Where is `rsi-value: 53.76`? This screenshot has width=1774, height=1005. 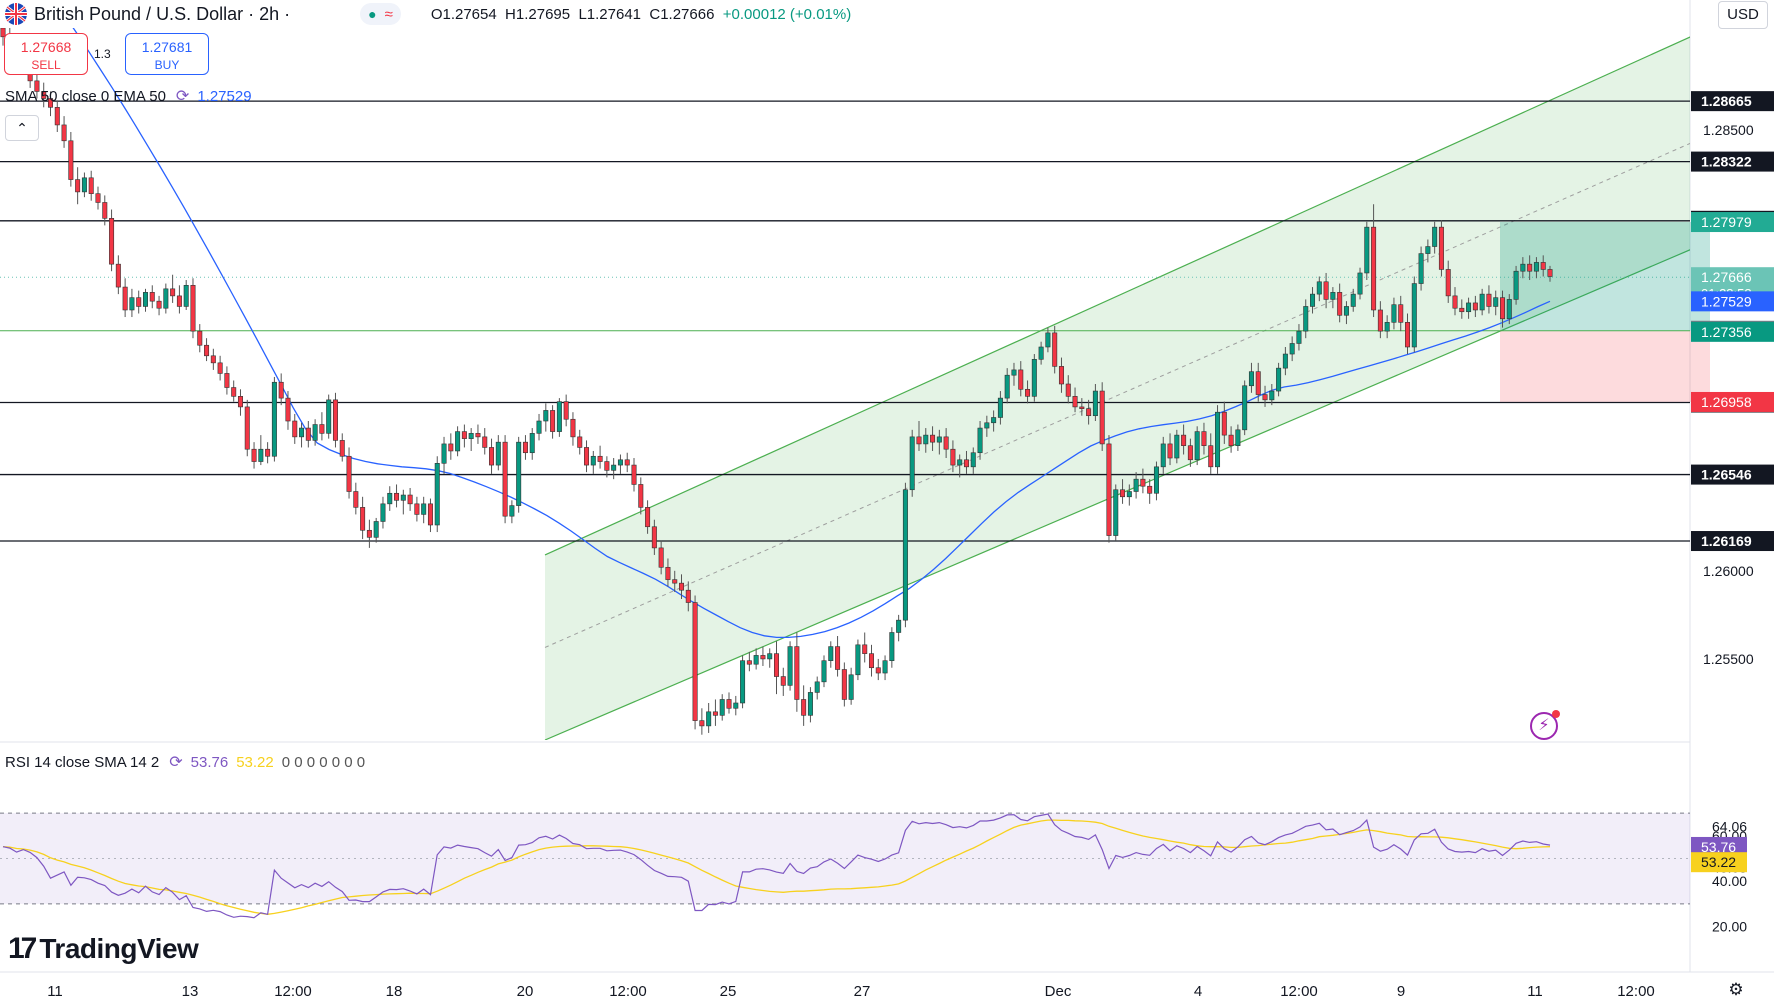
rsi-value: 53.76 is located at coordinates (209, 762).